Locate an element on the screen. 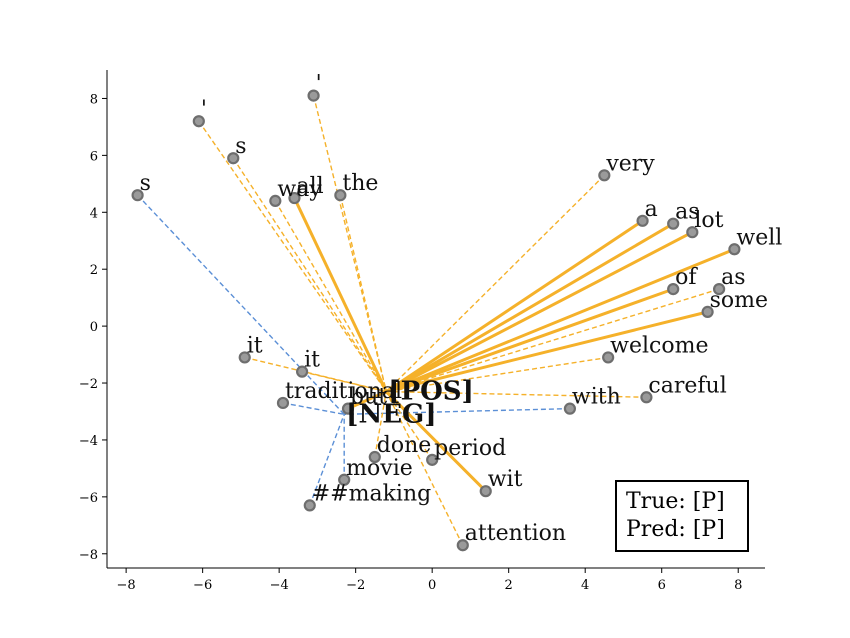  token-label-14: some is located at coordinates (739, 300).